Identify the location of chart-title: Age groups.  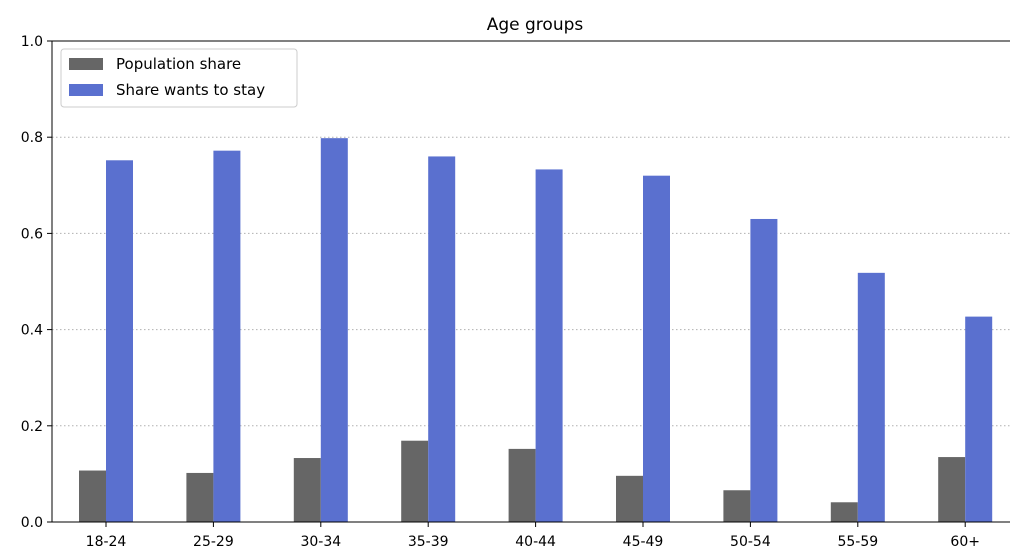
(535, 25).